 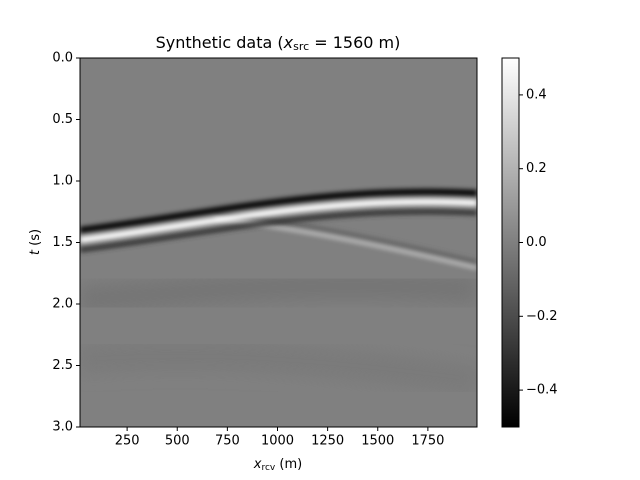 What do you see at coordinates (542, 390) in the screenshot?
I see `colorbar-tick-label: −0.4` at bounding box center [542, 390].